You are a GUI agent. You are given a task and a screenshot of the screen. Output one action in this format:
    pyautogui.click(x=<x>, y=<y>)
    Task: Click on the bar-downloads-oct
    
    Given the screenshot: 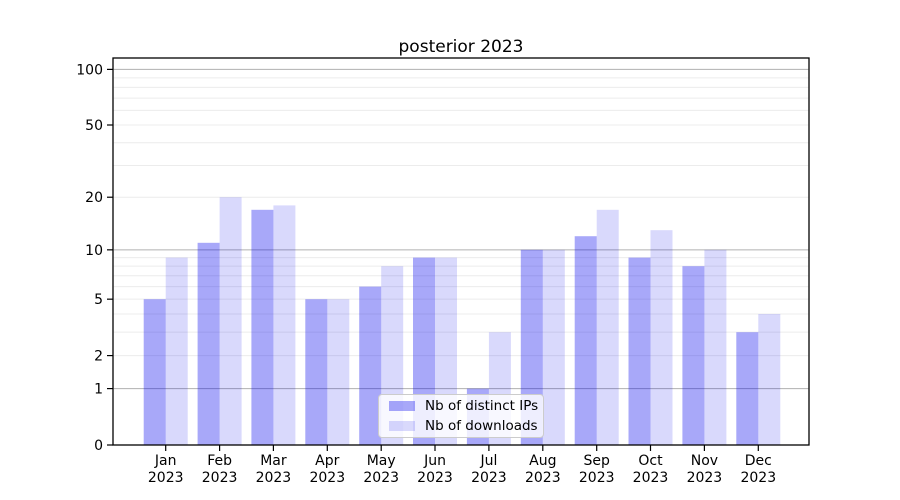 What is the action you would take?
    pyautogui.click(x=661, y=337)
    